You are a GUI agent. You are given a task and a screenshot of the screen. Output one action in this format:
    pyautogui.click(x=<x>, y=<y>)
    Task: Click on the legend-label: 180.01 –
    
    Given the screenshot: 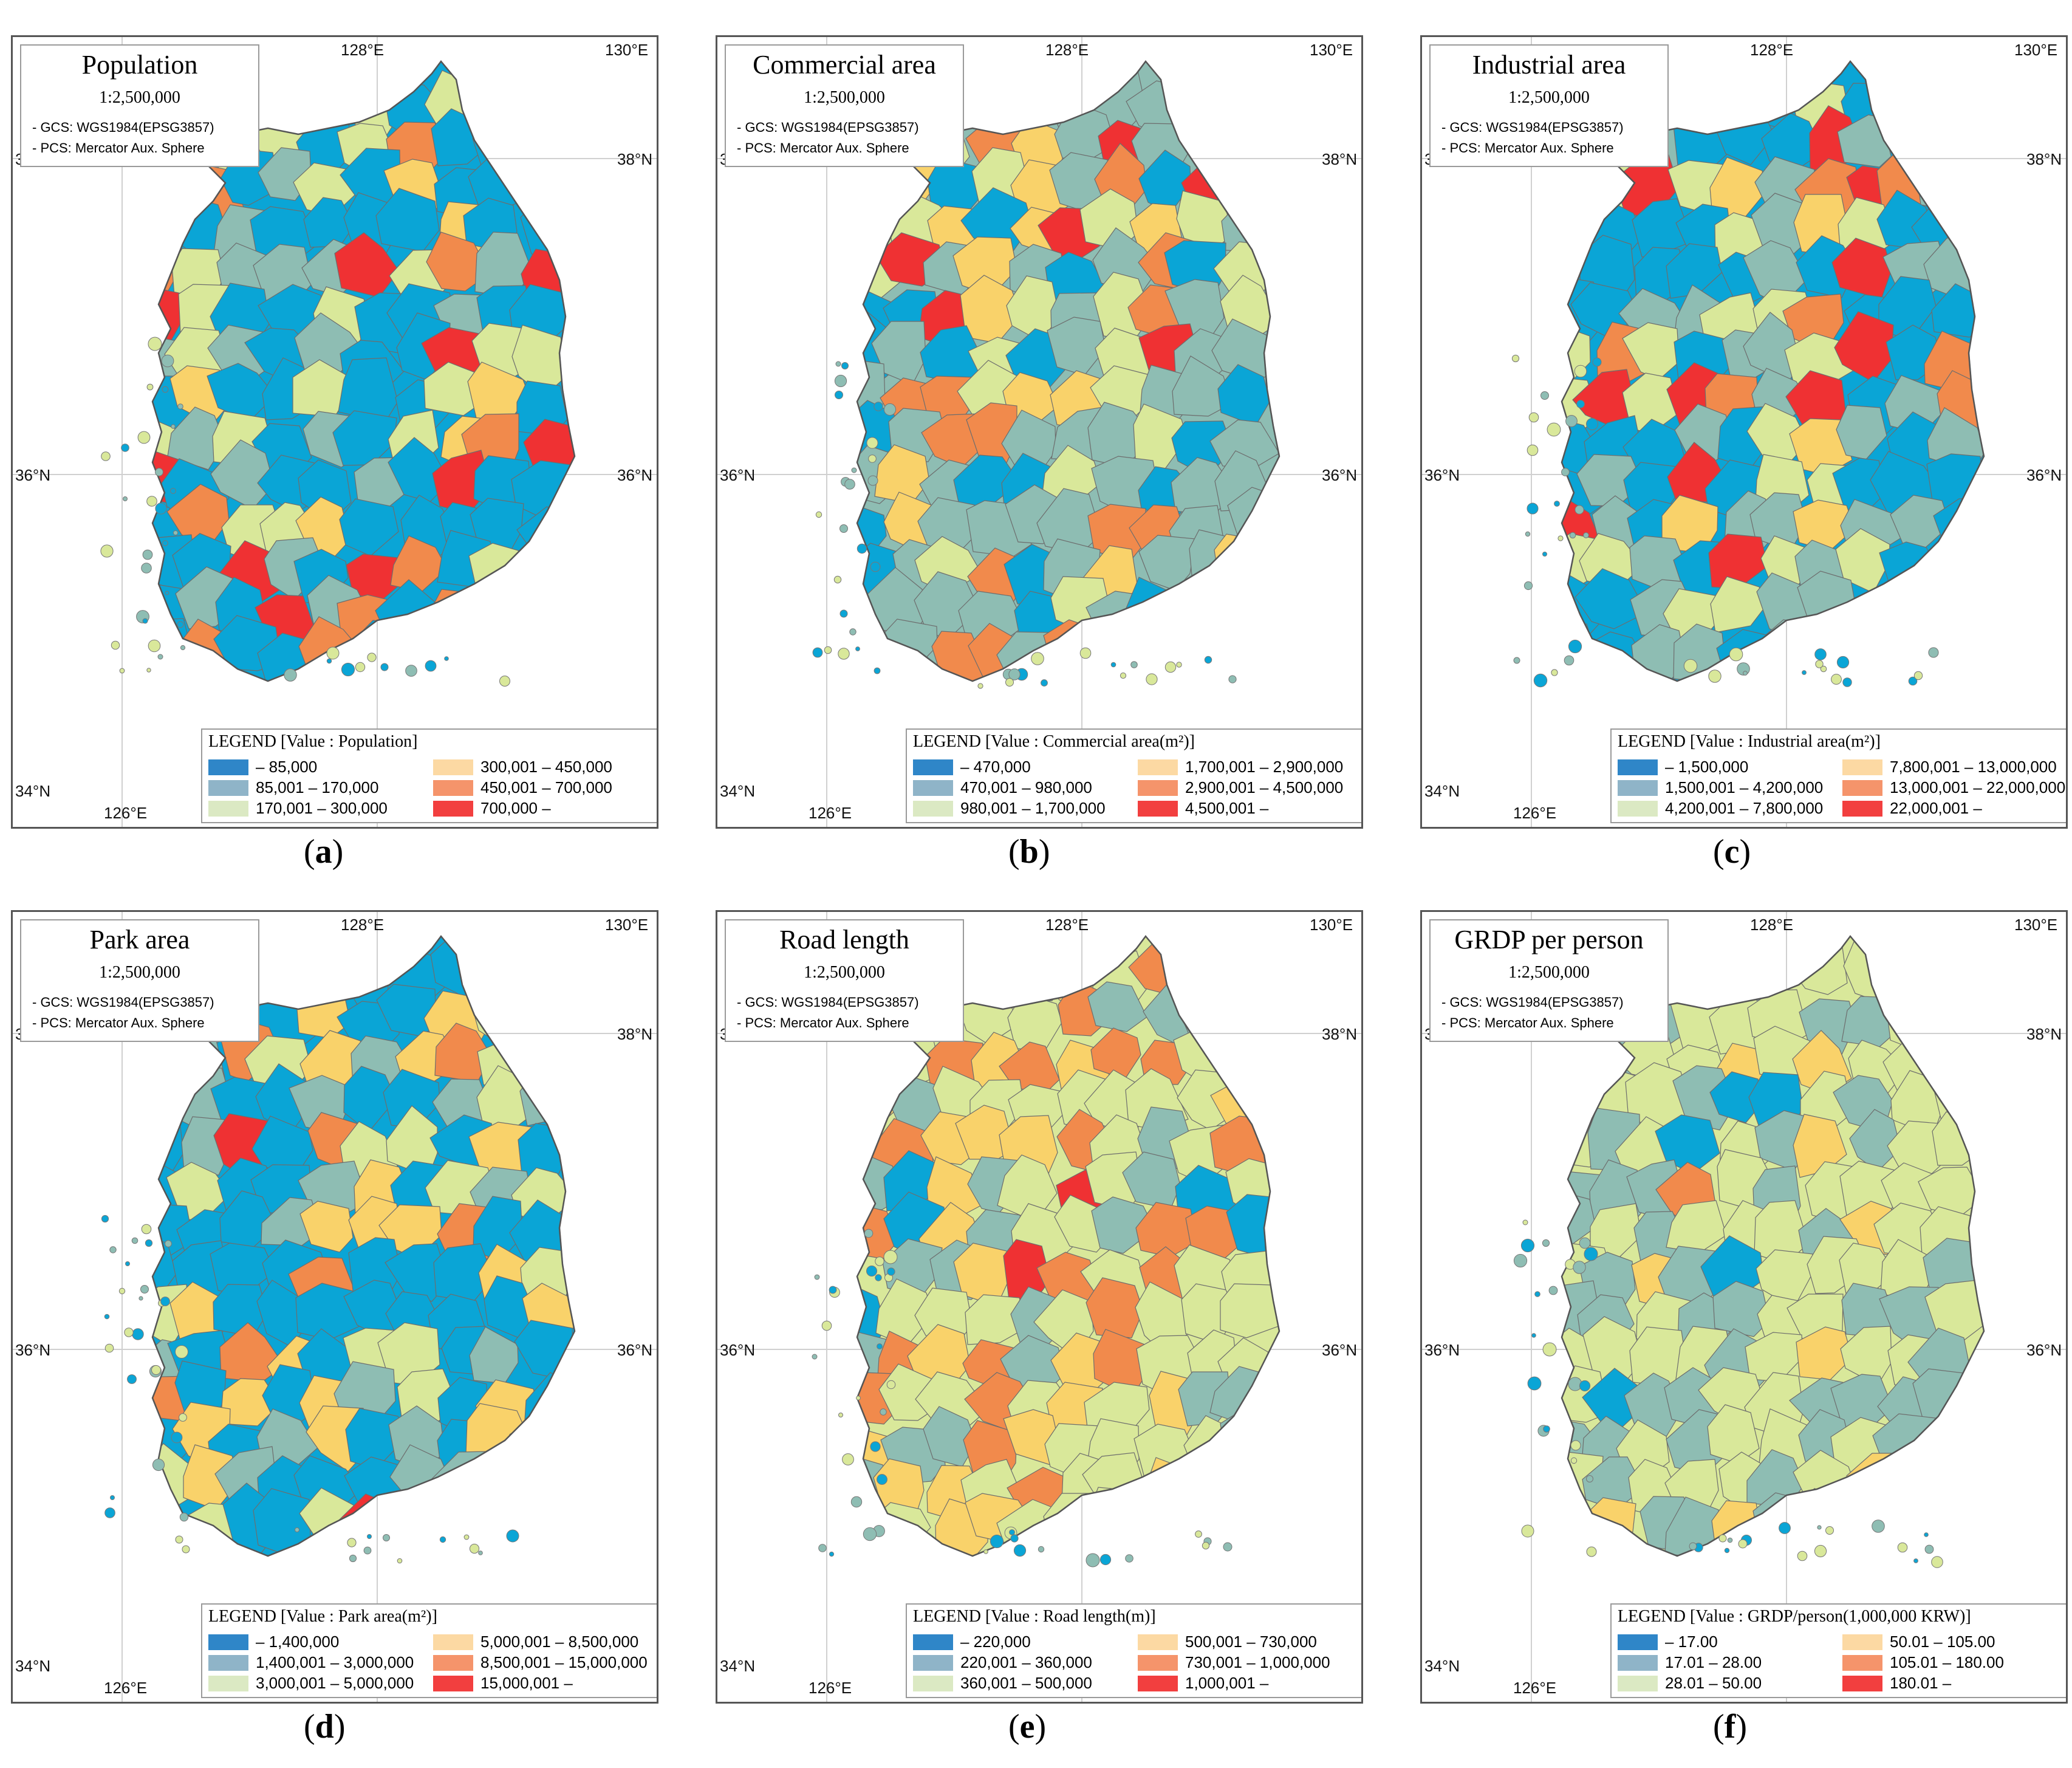 What is the action you would take?
    pyautogui.click(x=1921, y=1683)
    